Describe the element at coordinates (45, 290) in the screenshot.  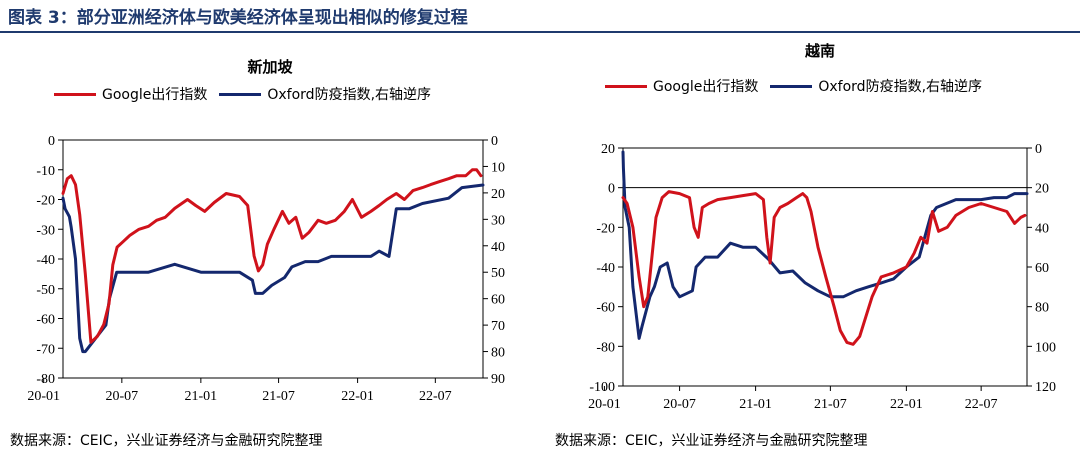
I see `y-left-tick-label: -50` at that location.